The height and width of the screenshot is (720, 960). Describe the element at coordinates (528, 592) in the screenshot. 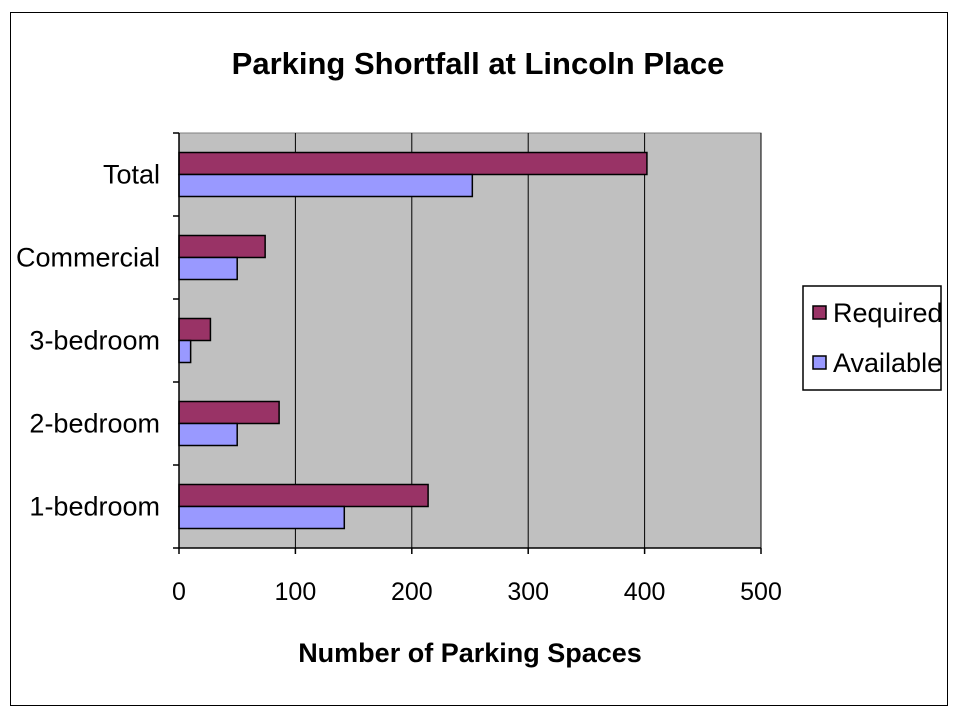

I see `x-tick-label-300: 300` at that location.